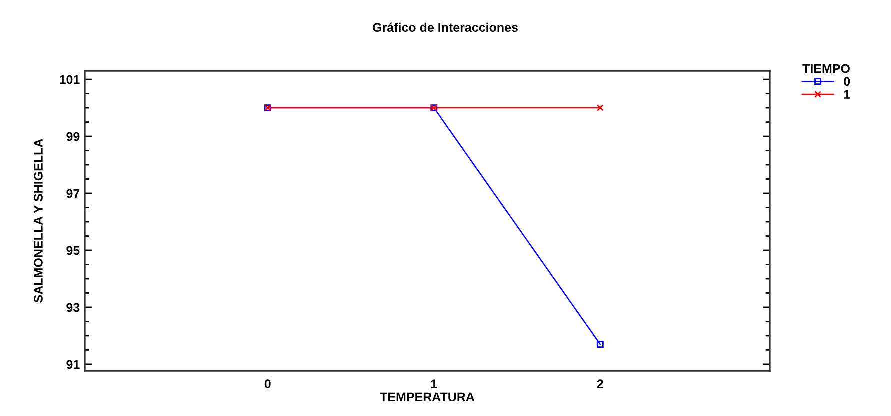 The image size is (891, 416). What do you see at coordinates (73, 307) in the screenshot?
I see `y-tick-label: 93` at bounding box center [73, 307].